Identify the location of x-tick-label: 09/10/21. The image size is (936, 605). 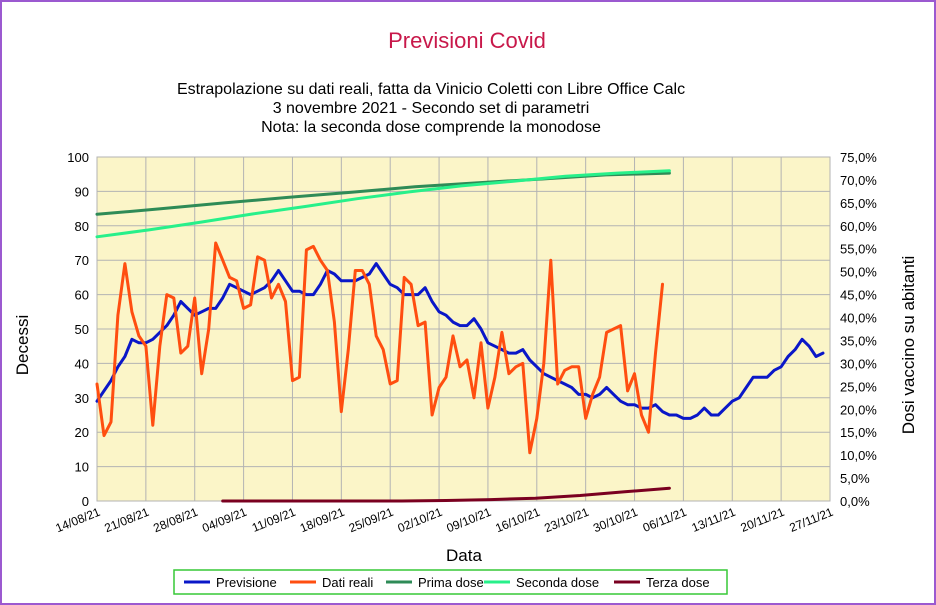
(468, 520).